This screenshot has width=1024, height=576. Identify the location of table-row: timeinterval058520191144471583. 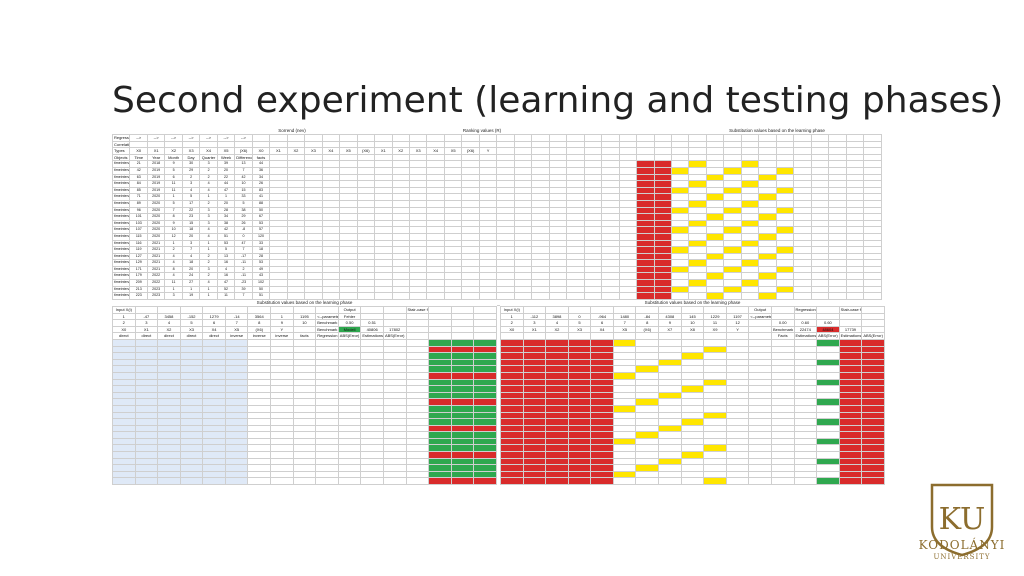
(496, 190).